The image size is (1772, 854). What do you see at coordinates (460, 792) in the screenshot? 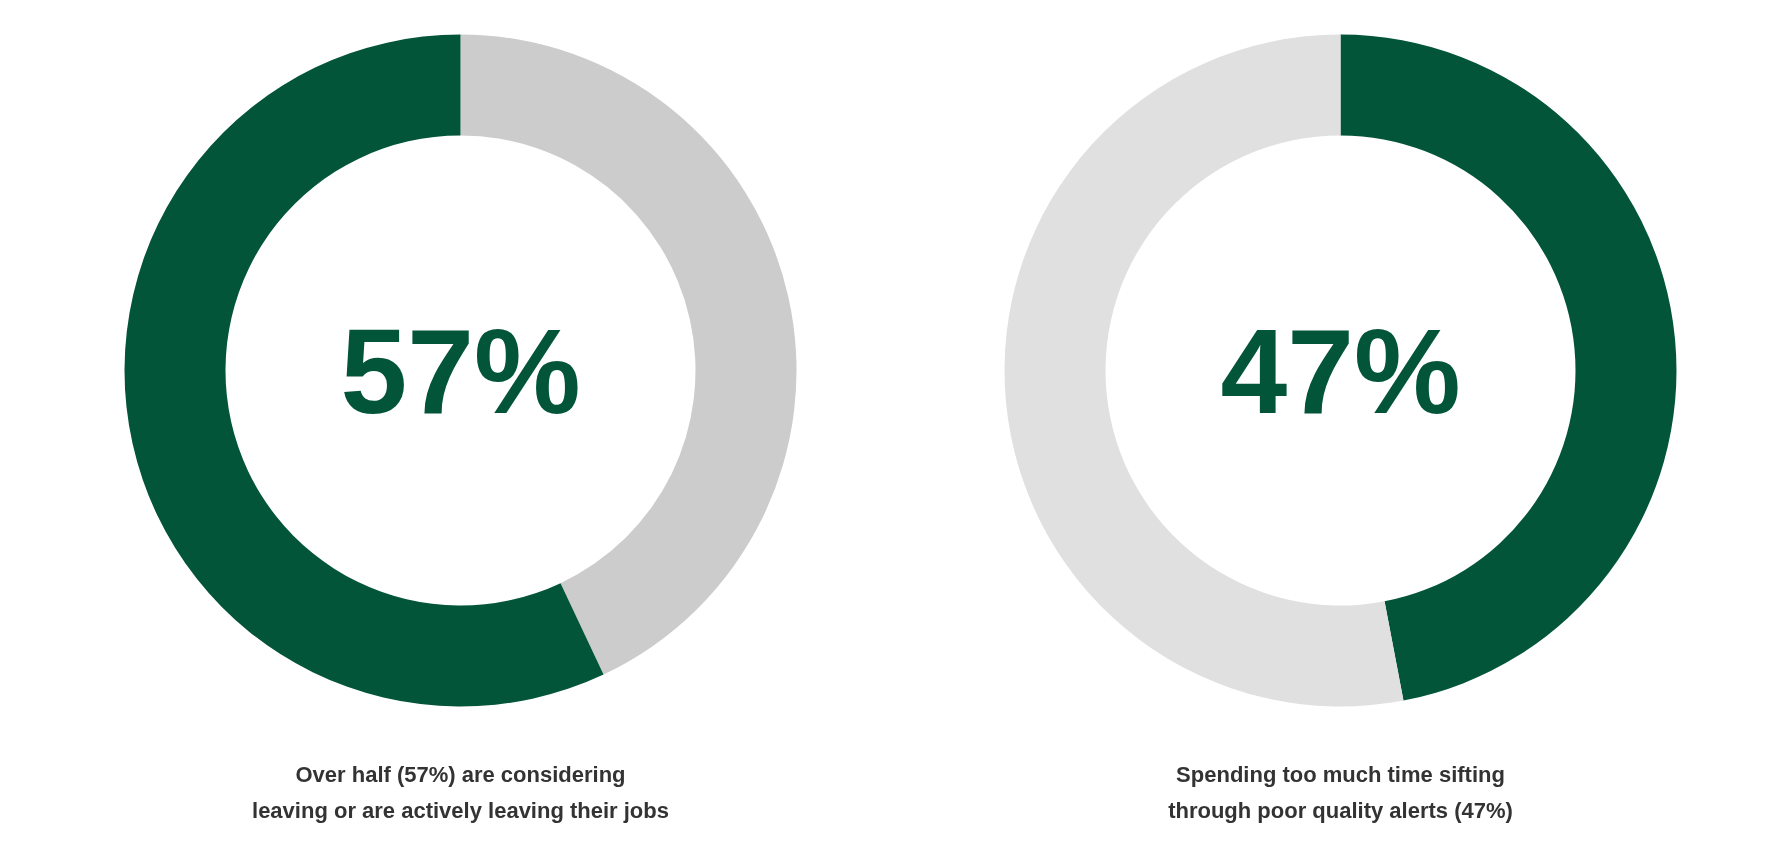
I see `text: Over half (57%) are considering leaving or are actively leaving their jobs` at bounding box center [460, 792].